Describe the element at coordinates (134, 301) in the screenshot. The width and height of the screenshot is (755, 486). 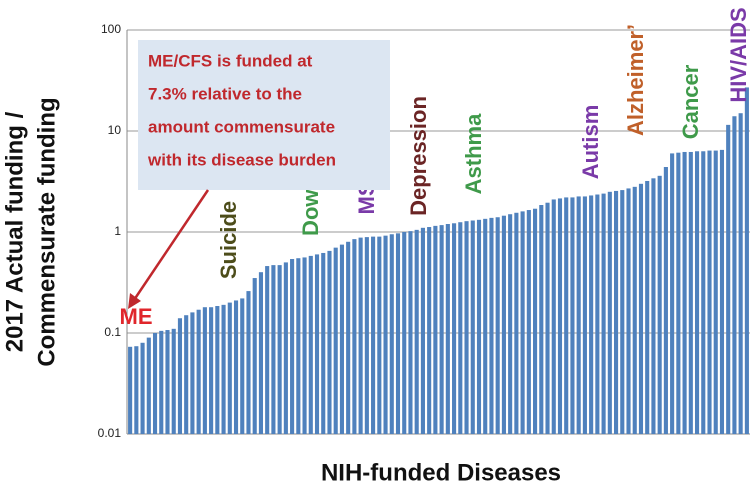
I see `arrow-head` at that location.